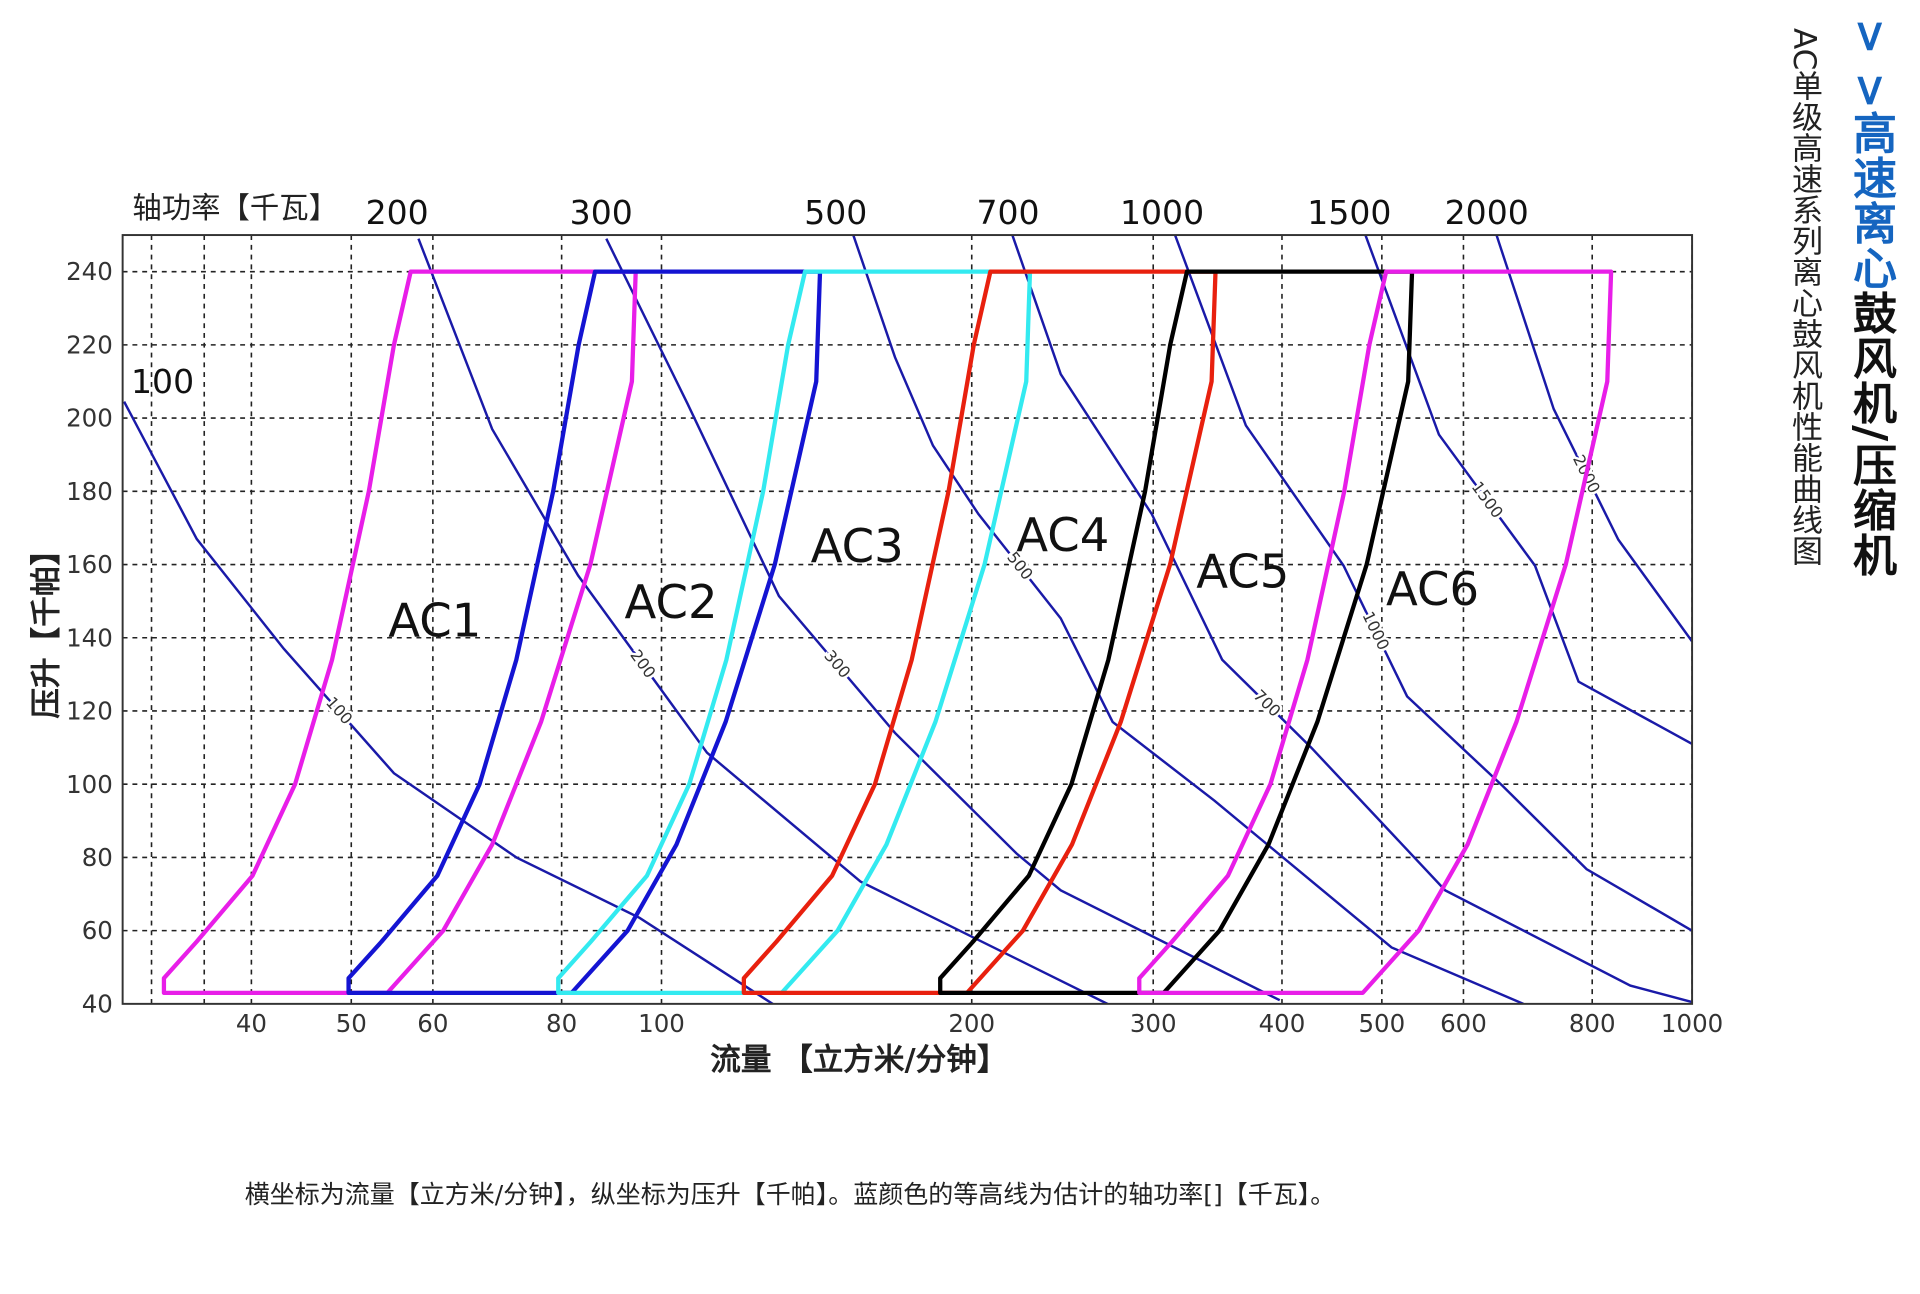 This screenshot has width=1920, height=1294. What do you see at coordinates (97, 930) in the screenshot?
I see `y-tick-label: 60` at bounding box center [97, 930].